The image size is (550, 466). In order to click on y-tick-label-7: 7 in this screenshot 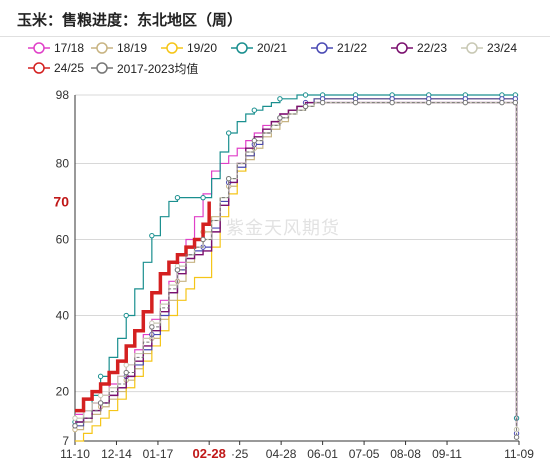, I will do `click(65, 441)`.